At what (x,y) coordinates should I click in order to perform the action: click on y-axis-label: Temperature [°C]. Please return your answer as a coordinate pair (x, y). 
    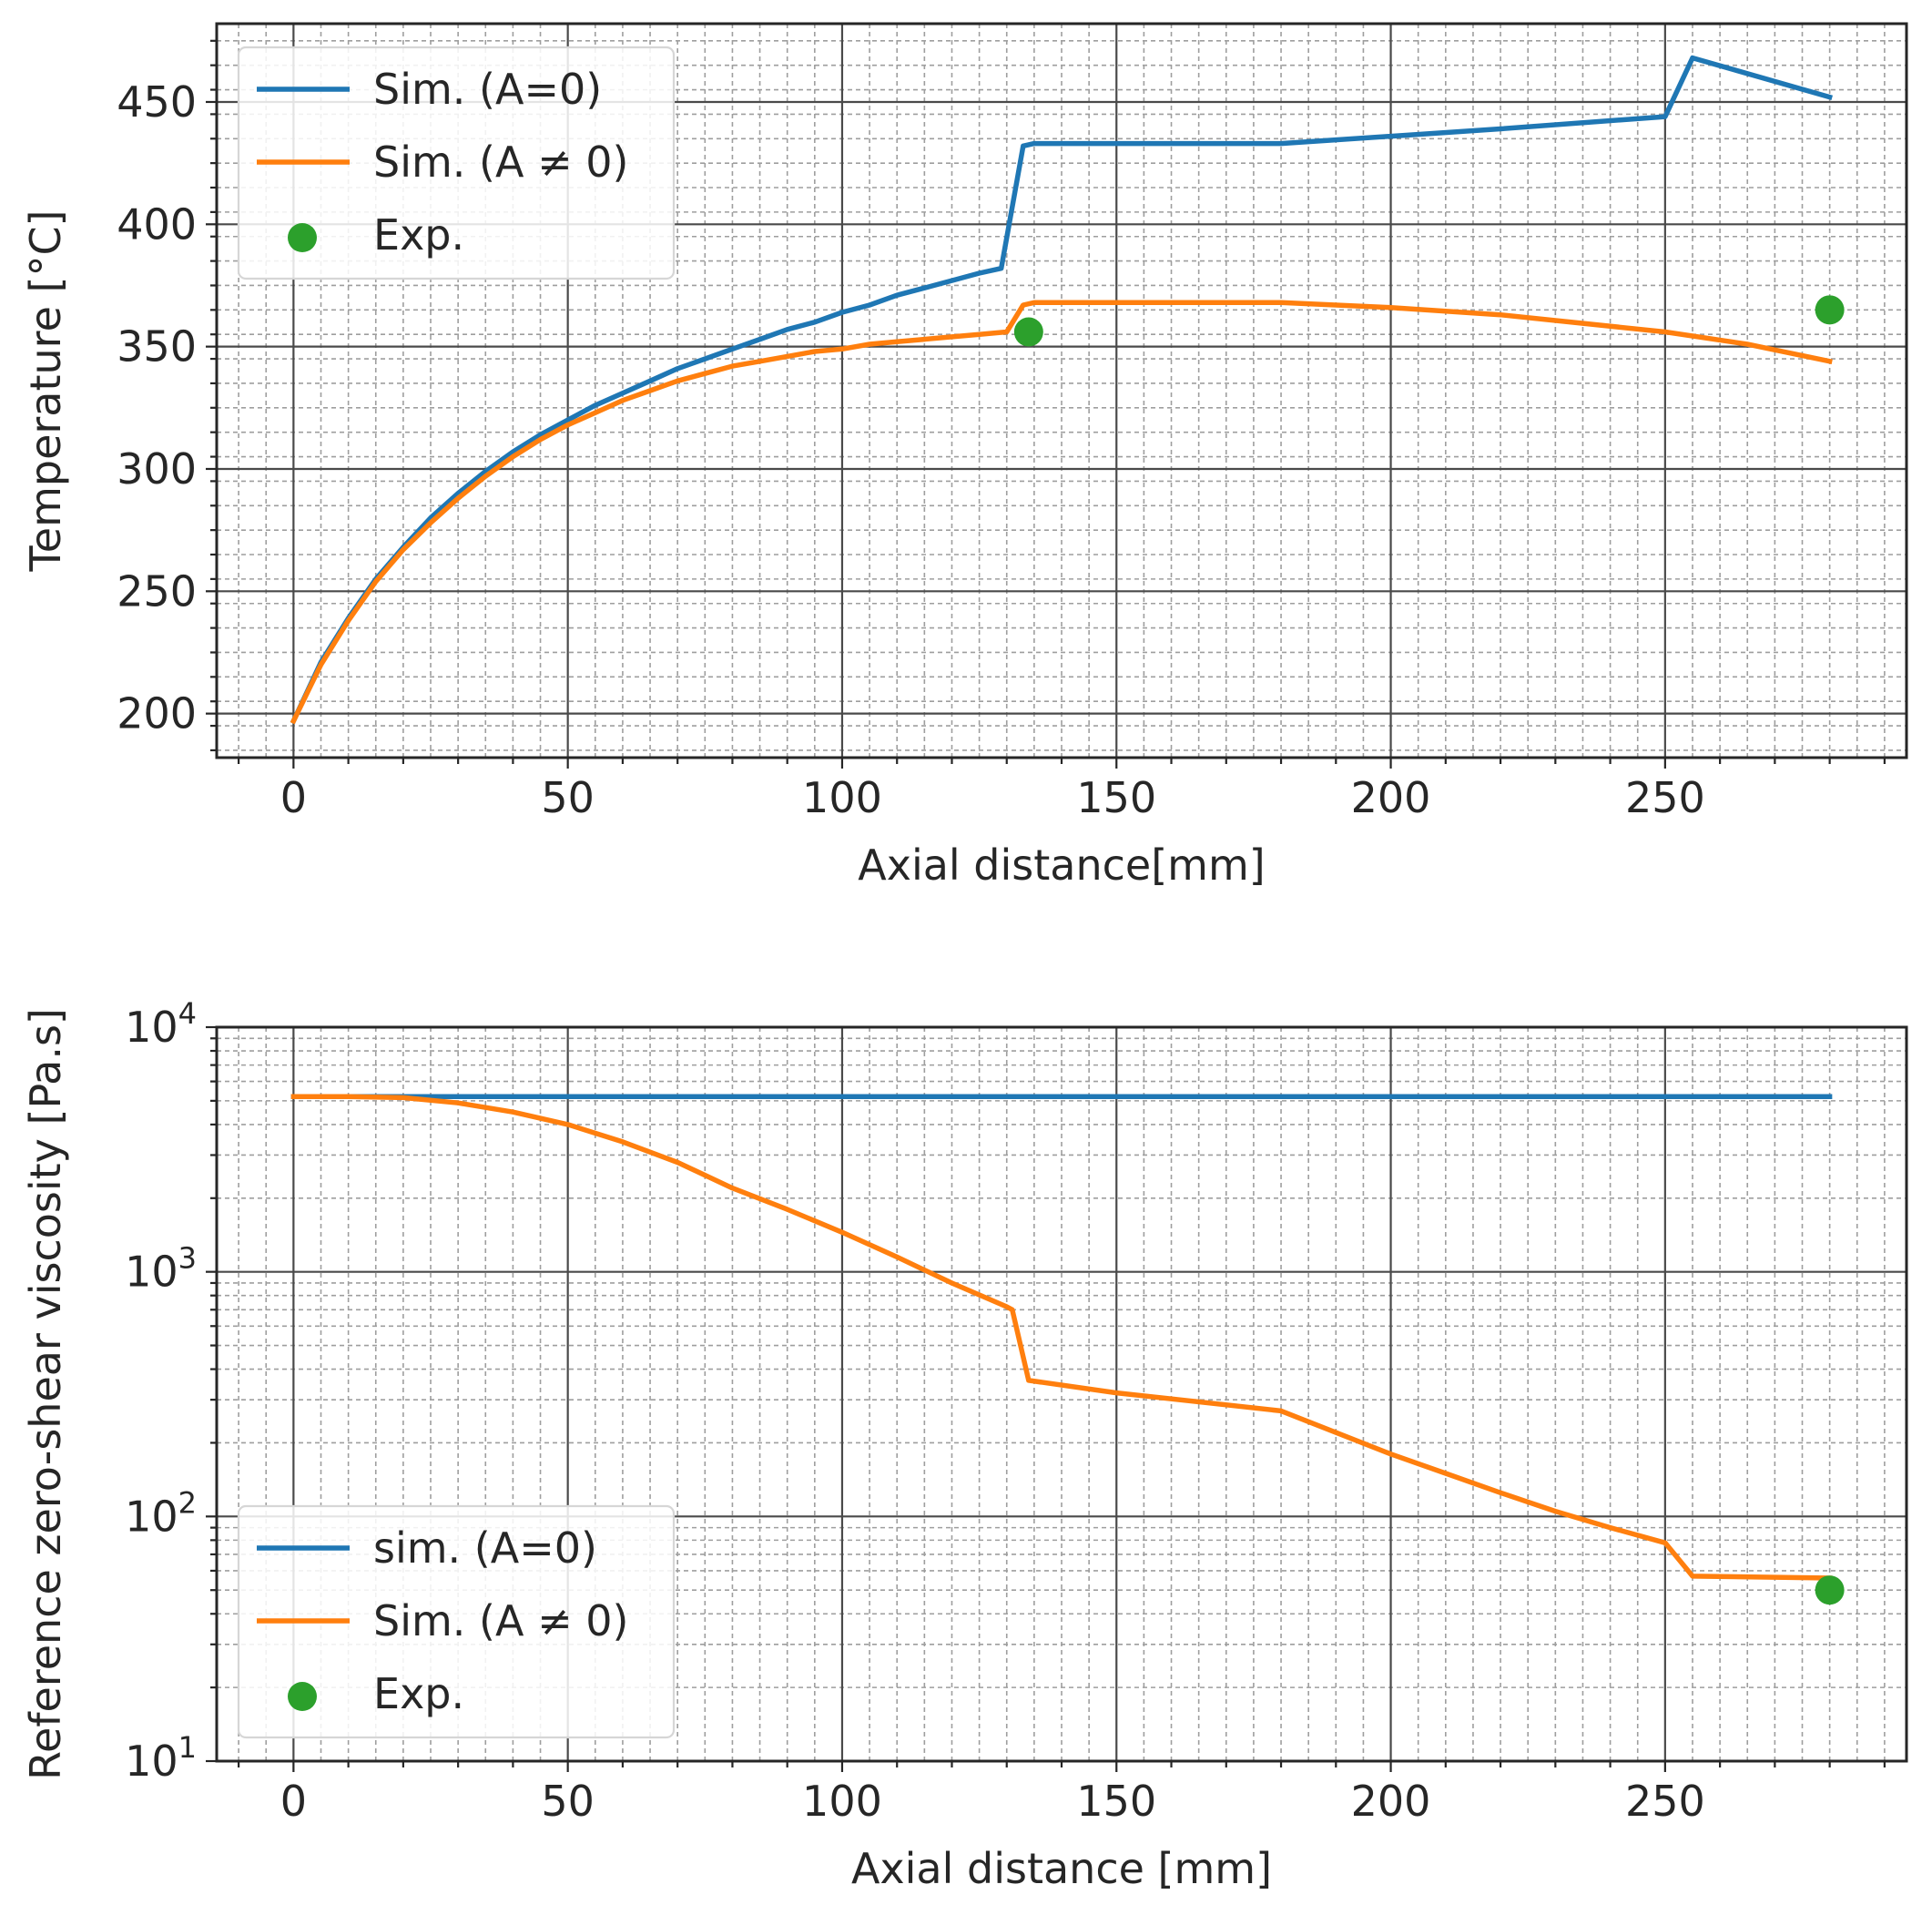
    Looking at the image, I should click on (45, 390).